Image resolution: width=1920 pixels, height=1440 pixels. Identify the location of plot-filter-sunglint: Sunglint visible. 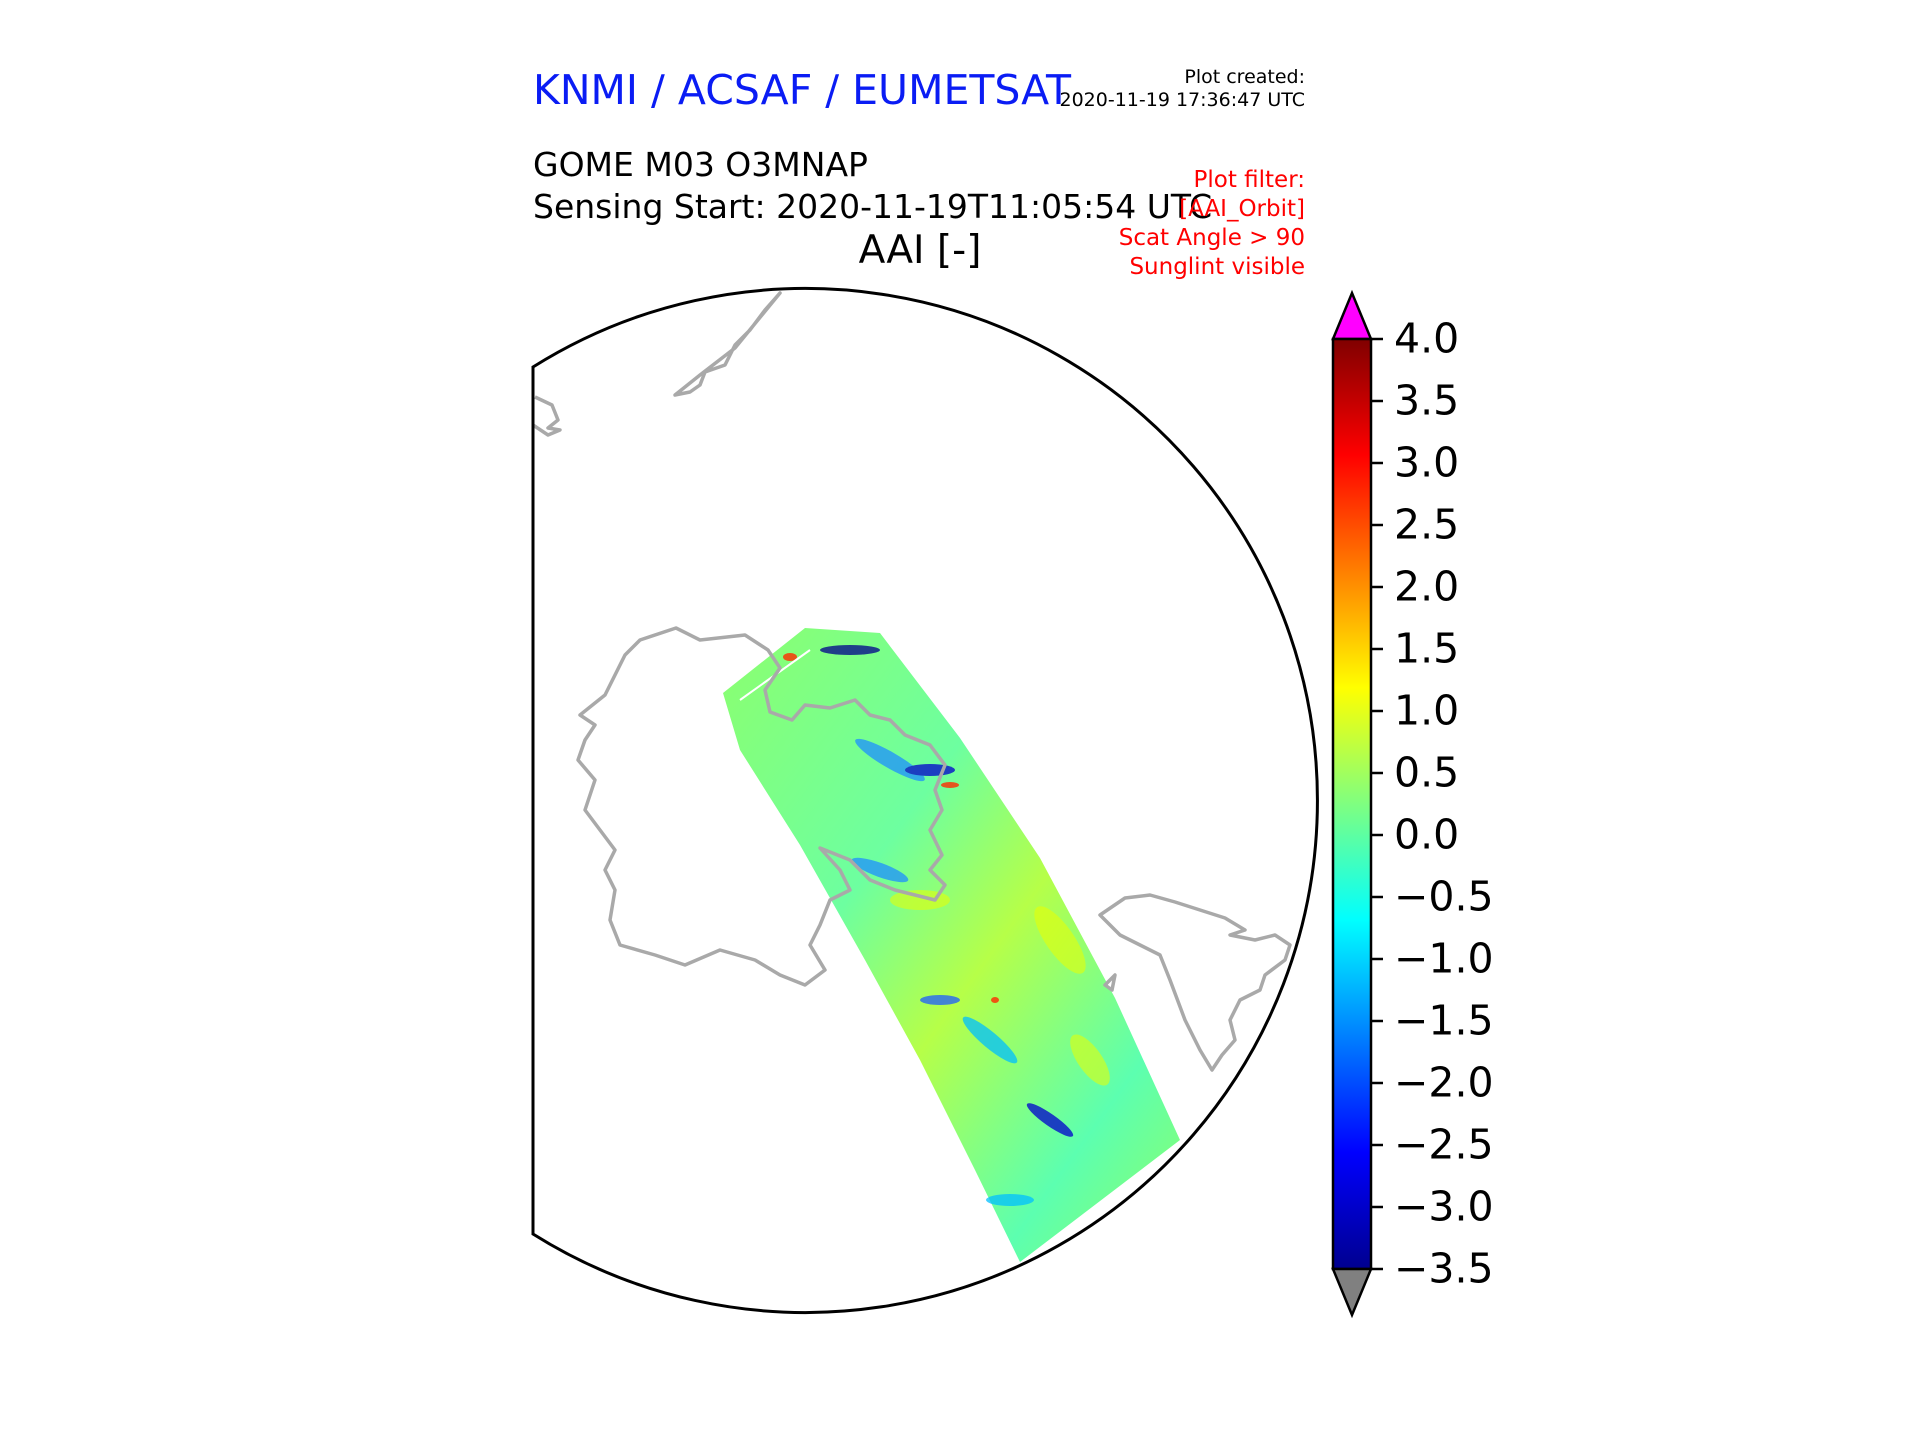
(1217, 267).